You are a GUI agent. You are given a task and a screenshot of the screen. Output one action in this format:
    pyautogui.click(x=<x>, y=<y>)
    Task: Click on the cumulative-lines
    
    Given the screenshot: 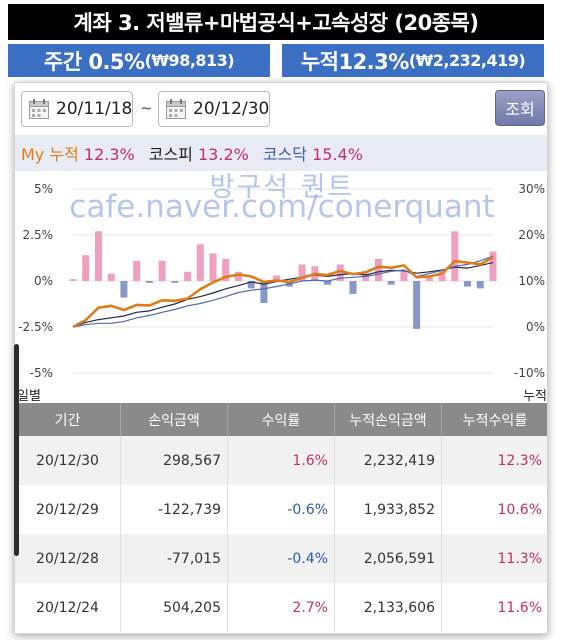 What is the action you would take?
    pyautogui.click(x=283, y=292)
    